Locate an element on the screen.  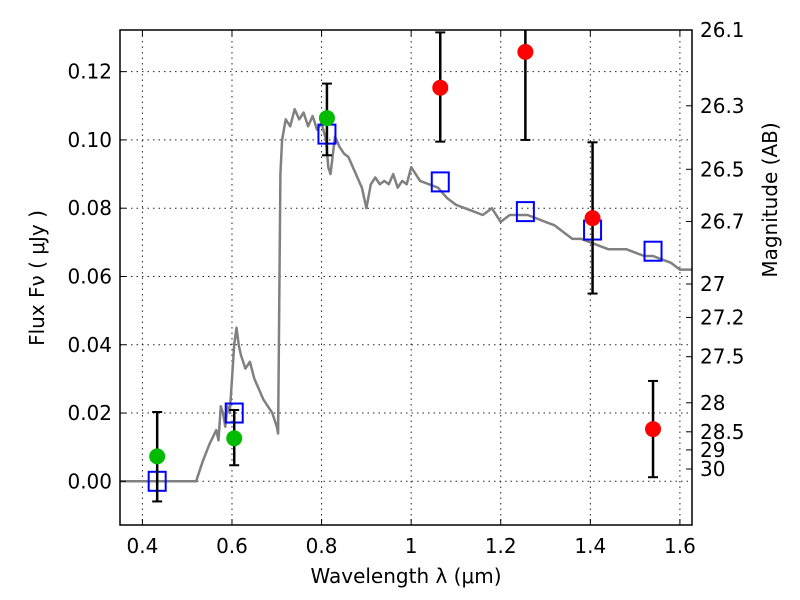
x-tick-label: 0.4 is located at coordinates (142, 546).